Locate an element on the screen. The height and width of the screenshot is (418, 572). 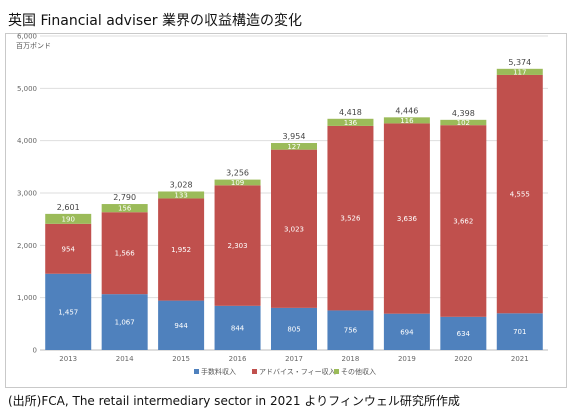
data-label: 3,662 is located at coordinates (463, 221).